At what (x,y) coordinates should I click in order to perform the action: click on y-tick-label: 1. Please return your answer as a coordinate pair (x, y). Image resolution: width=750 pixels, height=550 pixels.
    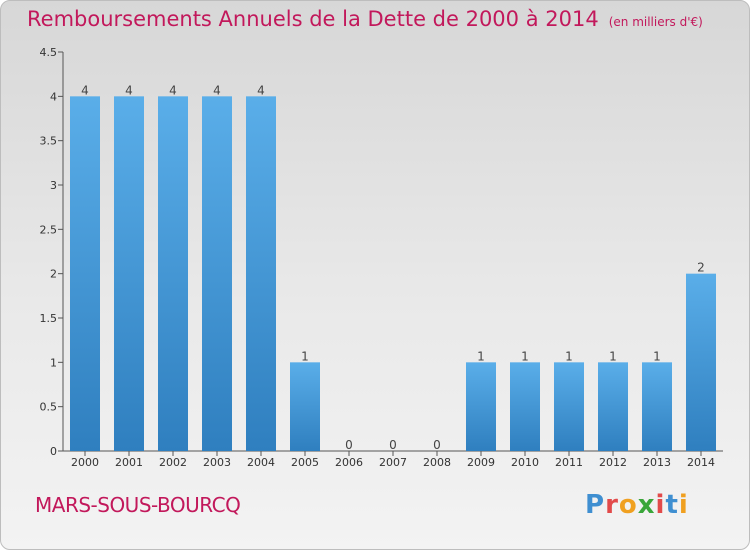
    Looking at the image, I should click on (53, 362).